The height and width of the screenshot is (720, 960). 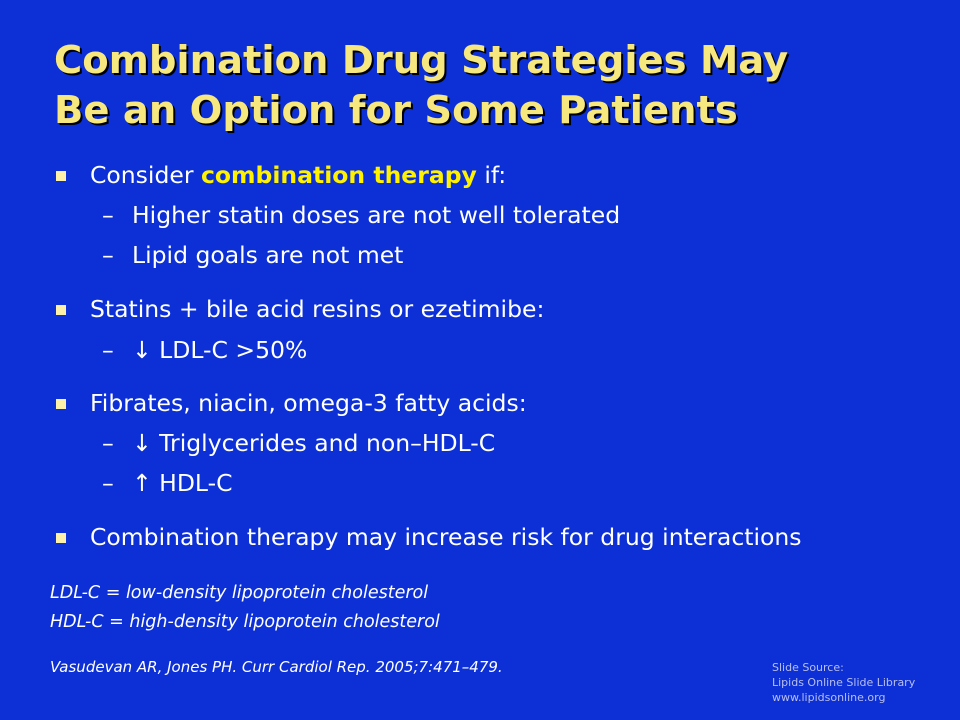 I want to click on bullet-1-highlight: combination therapy, so click(x=338, y=175).